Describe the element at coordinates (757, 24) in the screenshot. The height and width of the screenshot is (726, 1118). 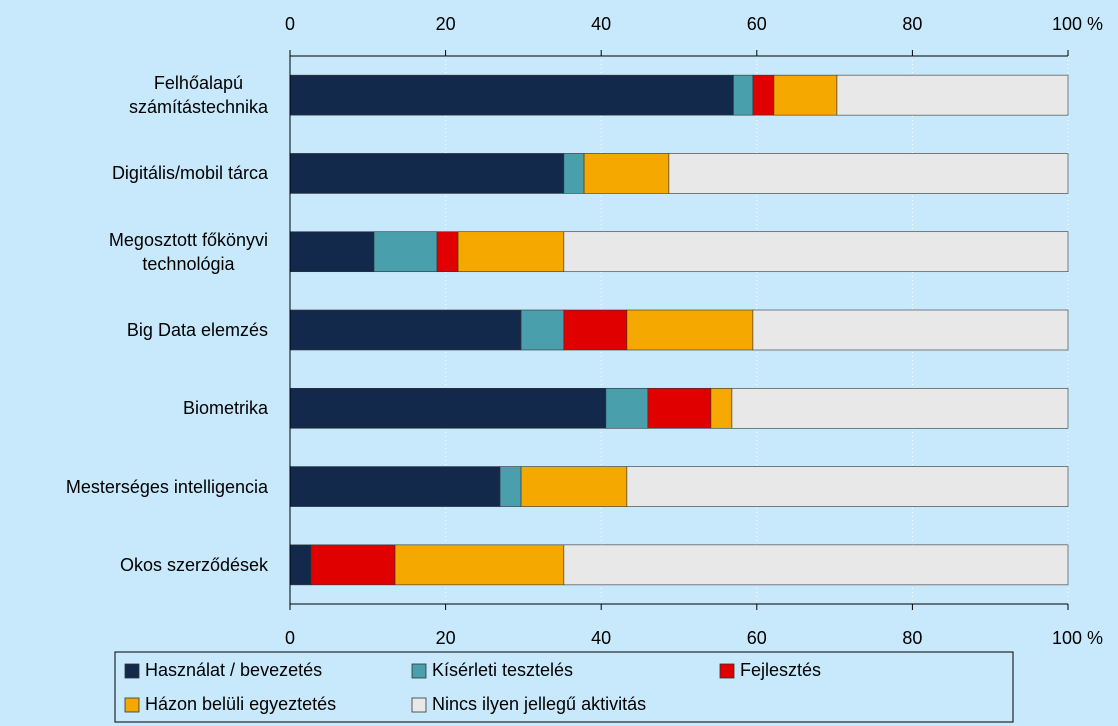
I see `x-tick-label-top: 60` at that location.